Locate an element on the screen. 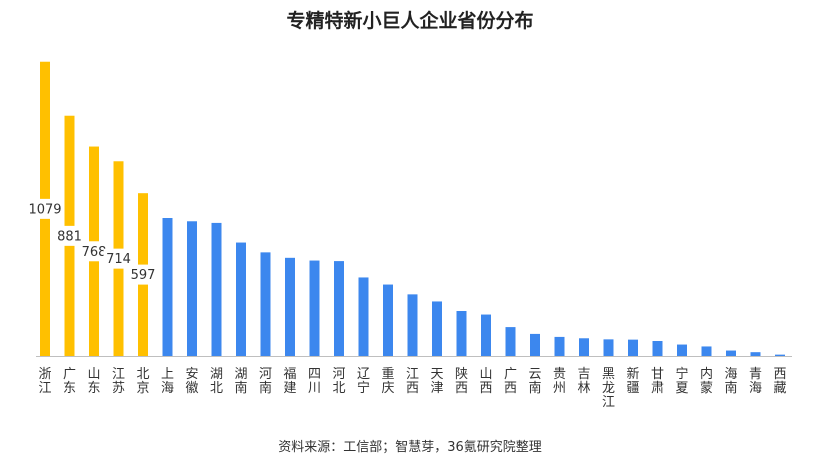 Image resolution: width=820 pixels, height=462 pixels. x-tick-label: 河北 is located at coordinates (338, 381).